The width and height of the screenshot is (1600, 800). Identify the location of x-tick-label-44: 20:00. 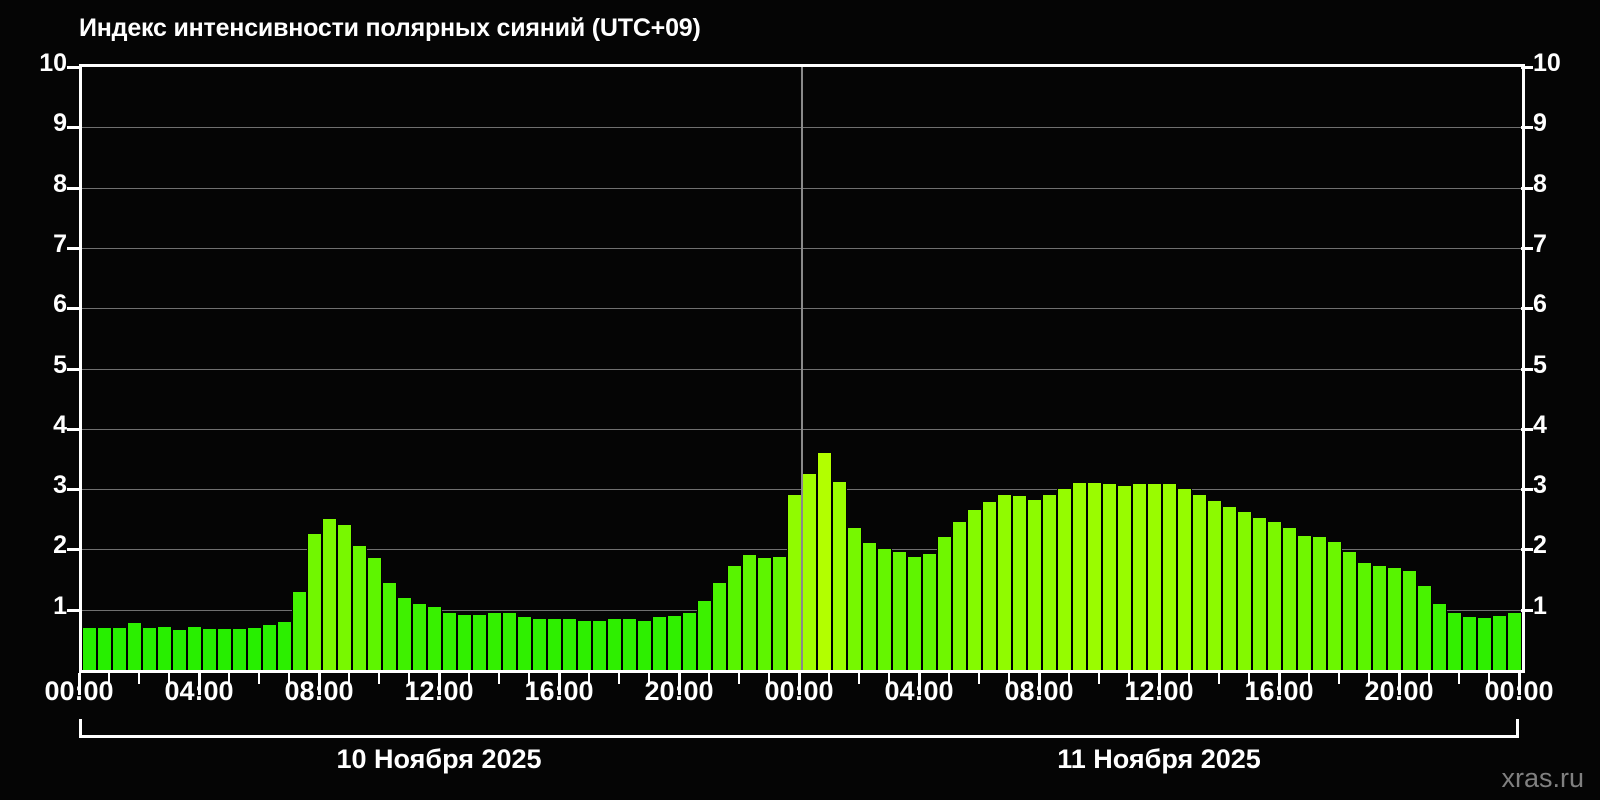
(1399, 691).